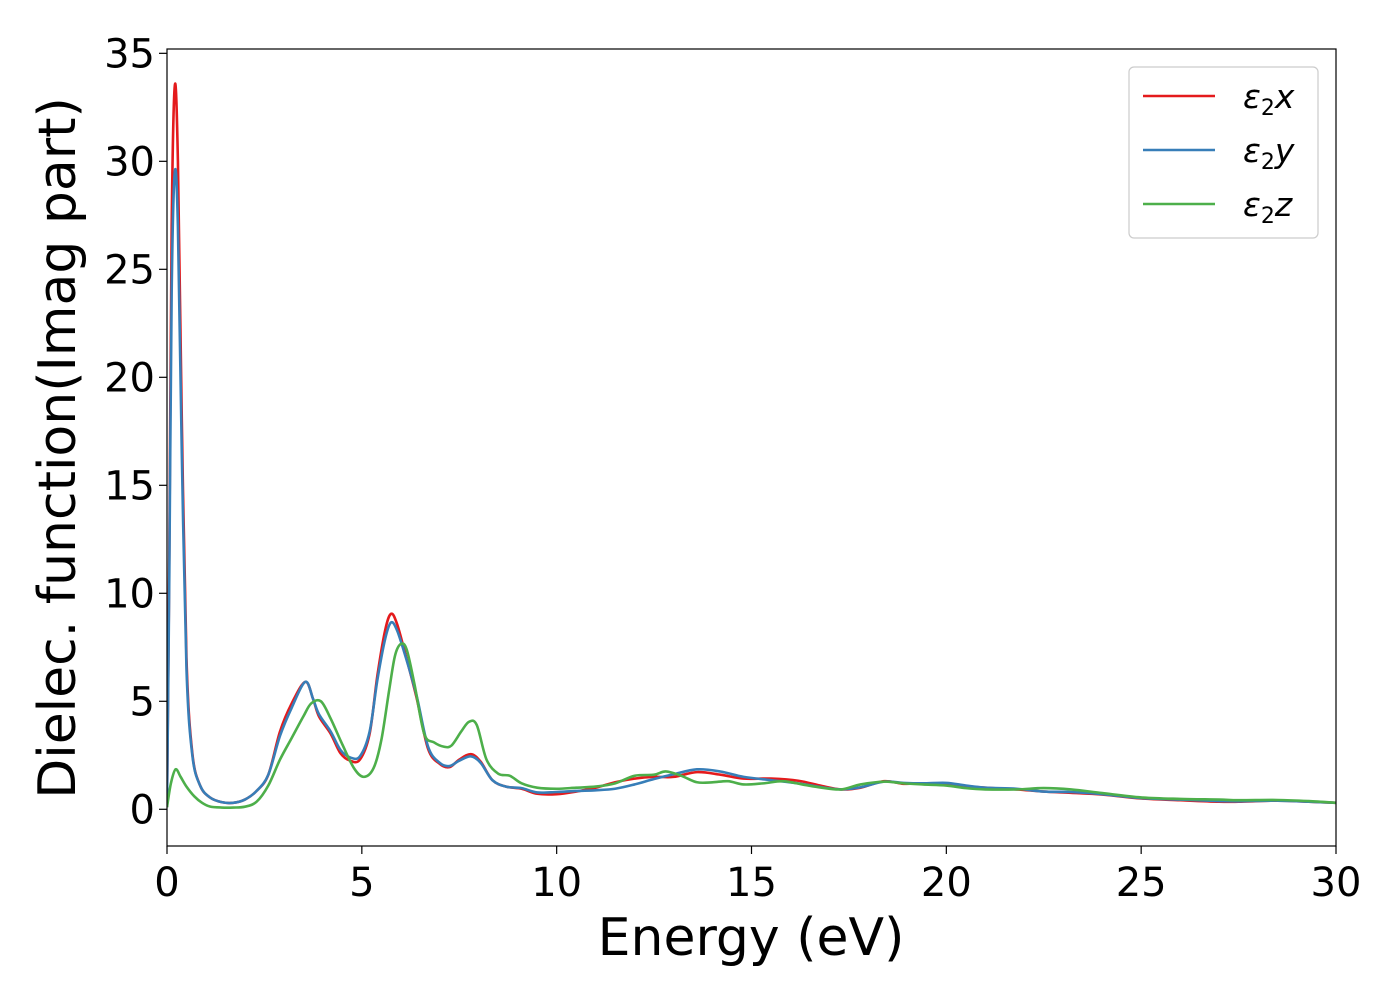 The width and height of the screenshot is (1400, 1004). I want to click on y-axis-label: Dielec. function(Imag part), so click(58, 448).